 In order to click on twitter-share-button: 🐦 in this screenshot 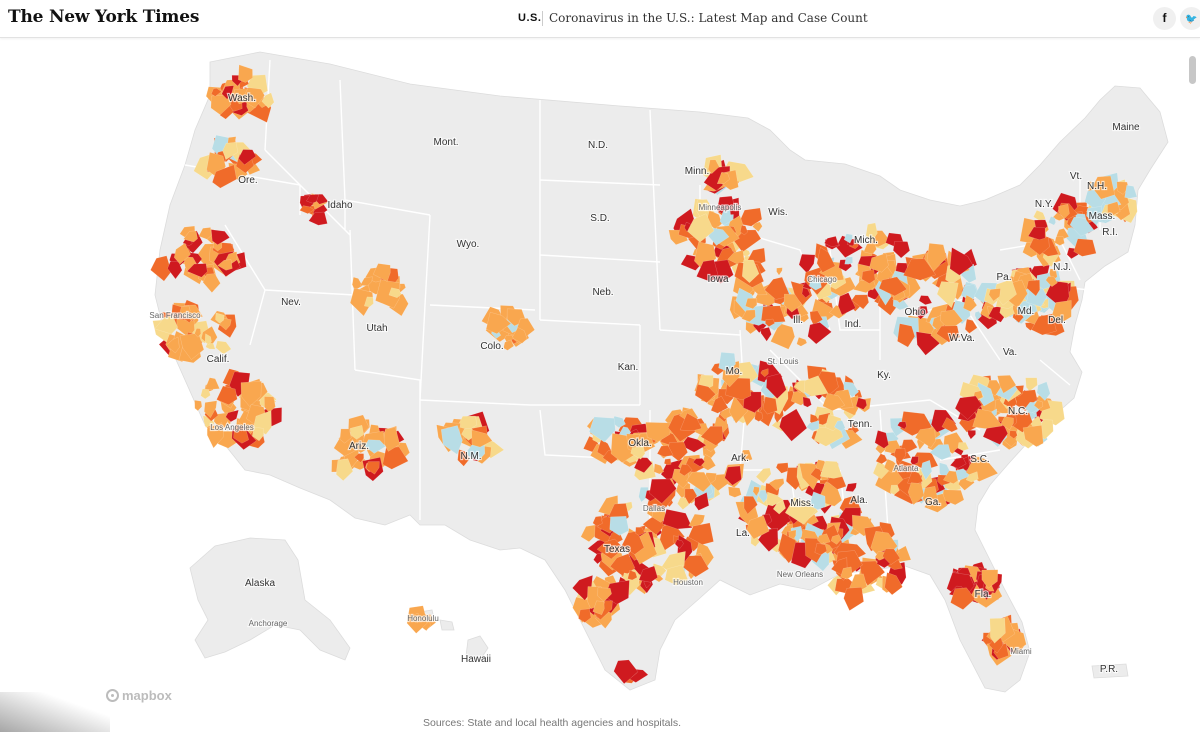, I will do `click(1190, 18)`.